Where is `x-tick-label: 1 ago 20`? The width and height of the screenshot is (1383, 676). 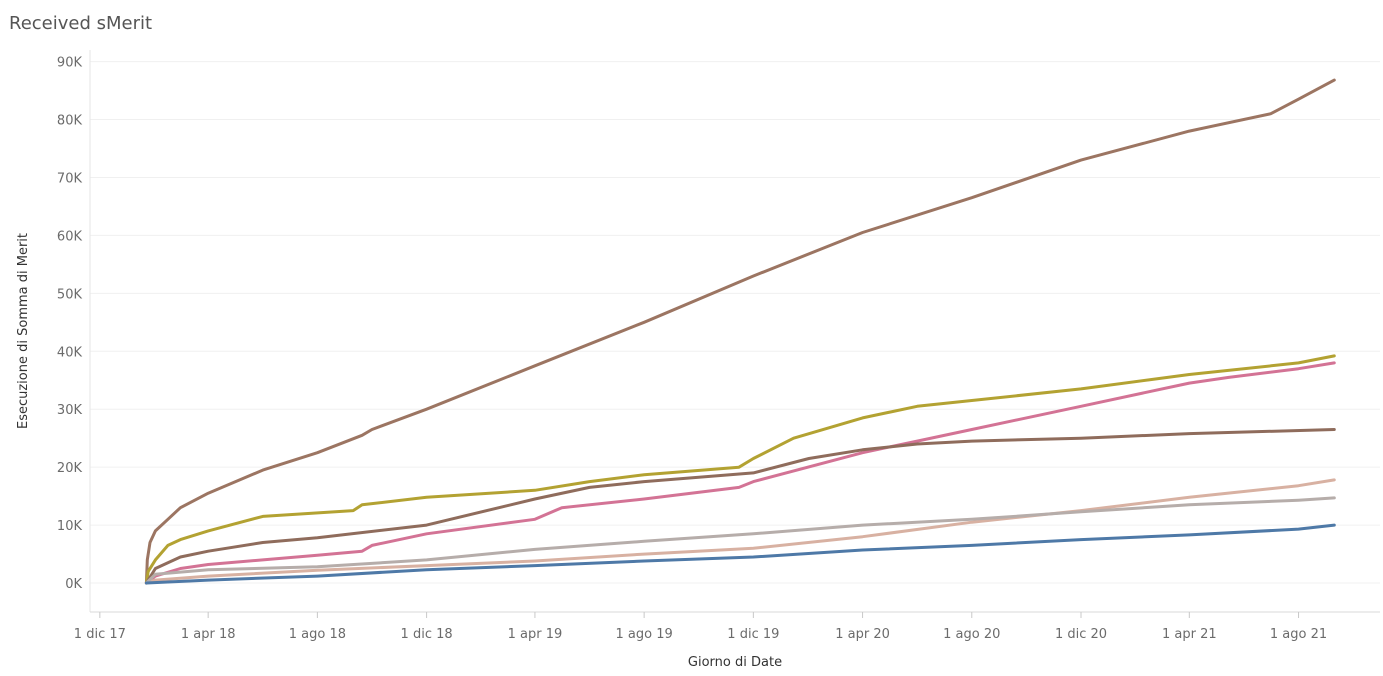
x-tick-label: 1 ago 20 is located at coordinates (971, 634).